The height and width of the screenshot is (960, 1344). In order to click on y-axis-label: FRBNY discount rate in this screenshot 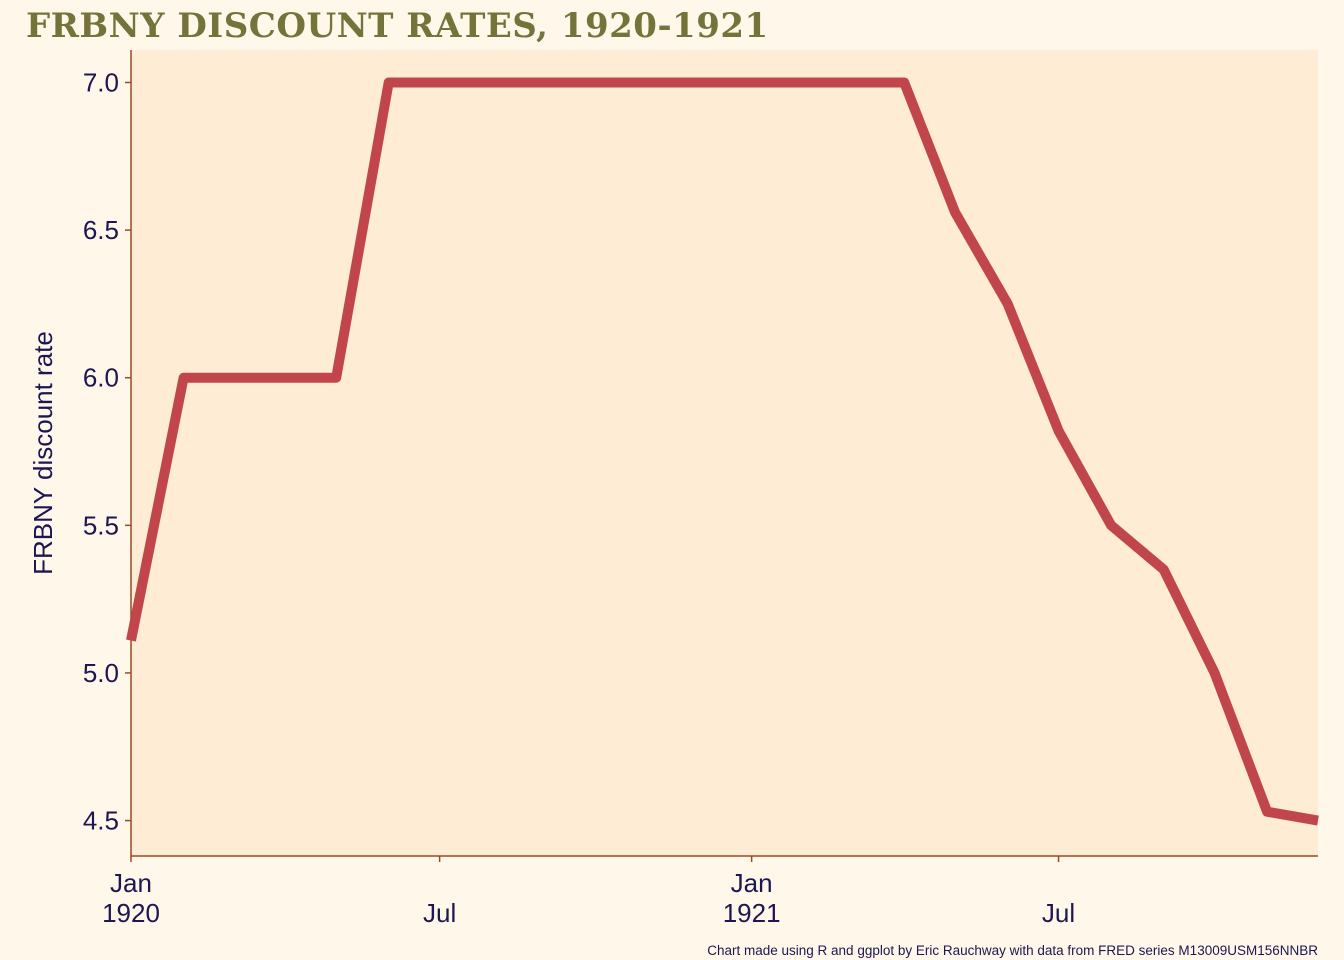, I will do `click(43, 453)`.